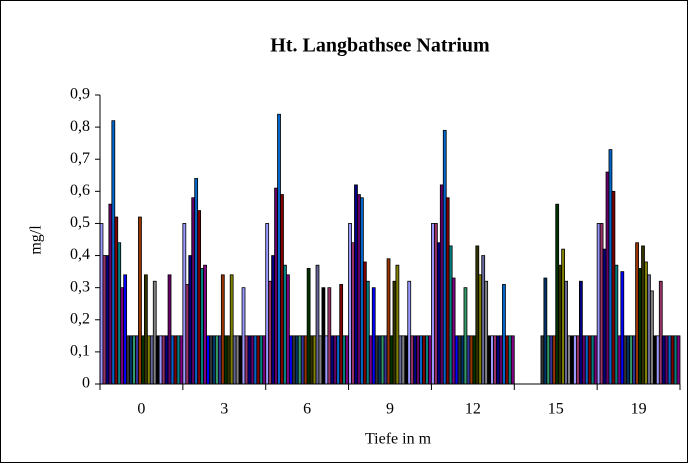  I want to click on y-tick-label: 0,7, so click(80, 158).